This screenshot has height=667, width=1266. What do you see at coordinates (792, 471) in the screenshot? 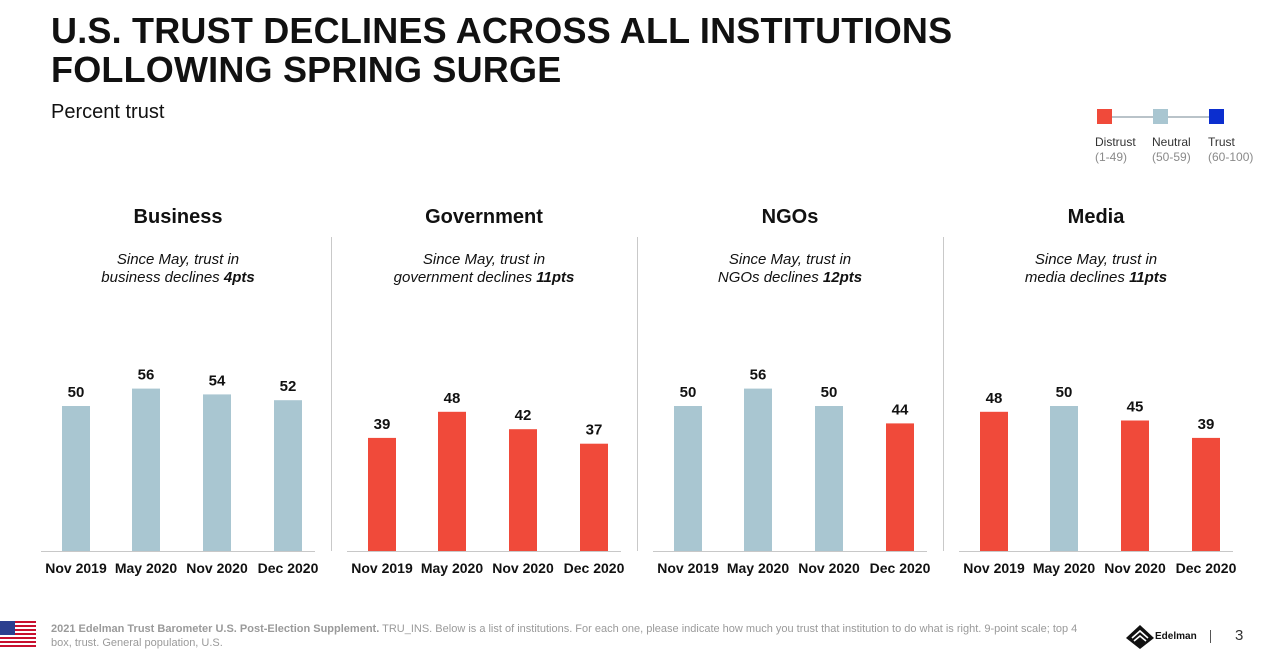
I see `bar-chart-ngos: 50 Nov 2019 56 May 2020 50 Nov 2020 44 Dec 2020` at bounding box center [792, 471].